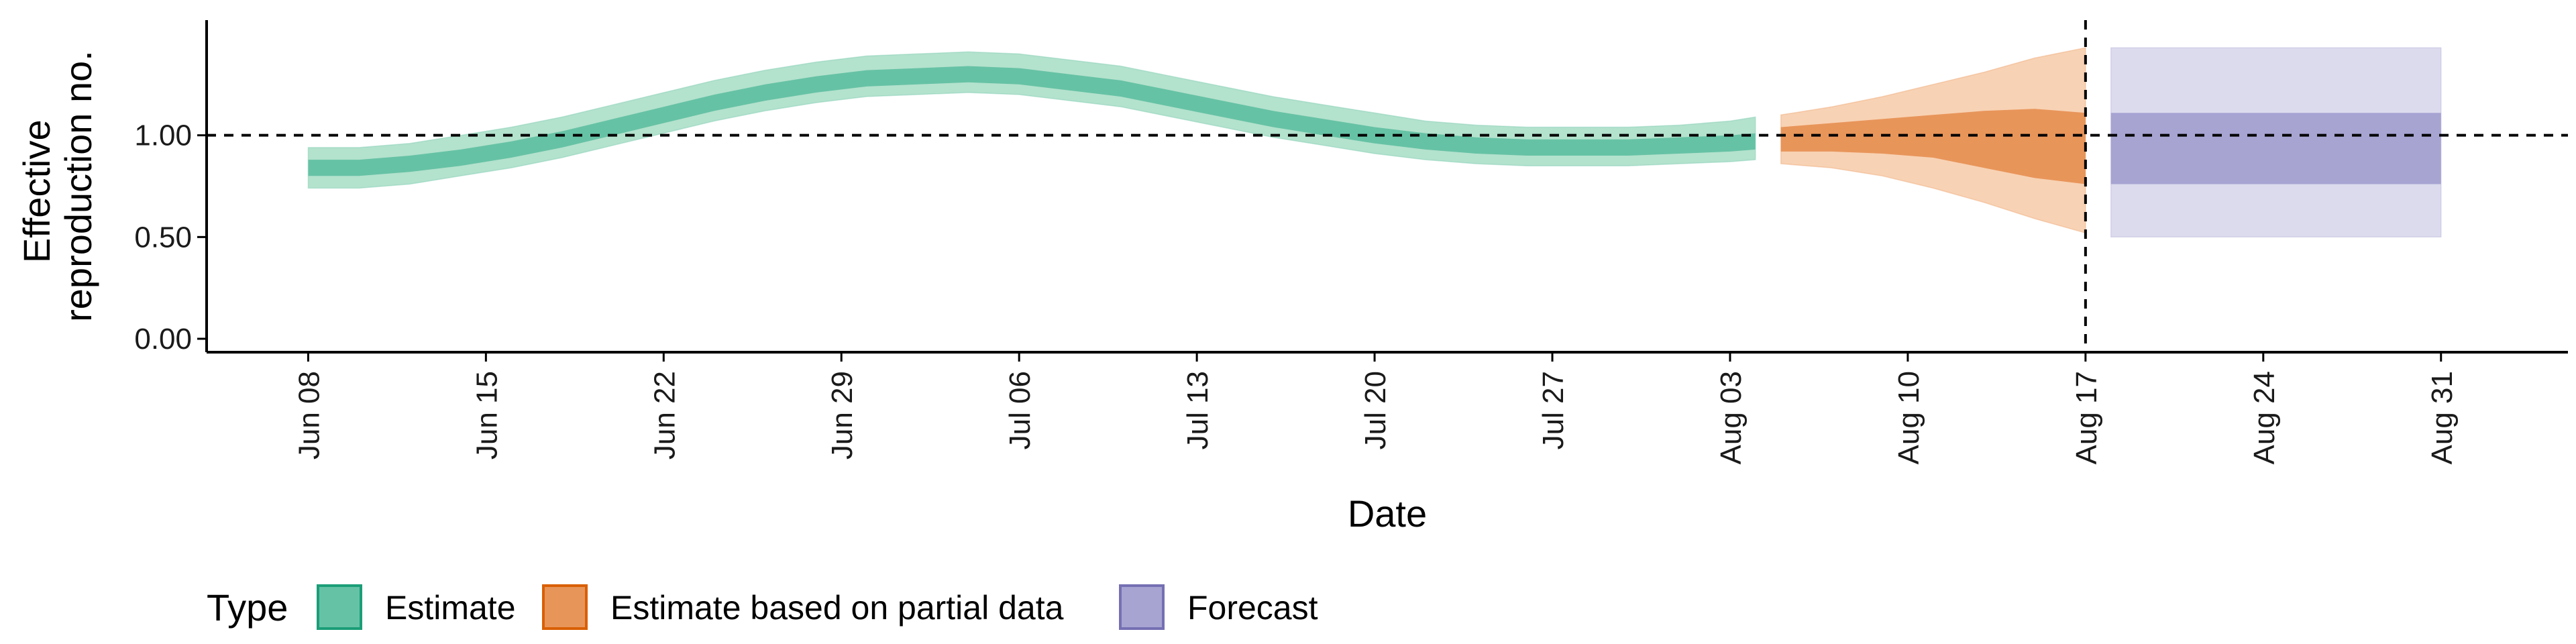 This screenshot has width=2576, height=644. What do you see at coordinates (339, 607) in the screenshot?
I see `legend-key-estimate` at bounding box center [339, 607].